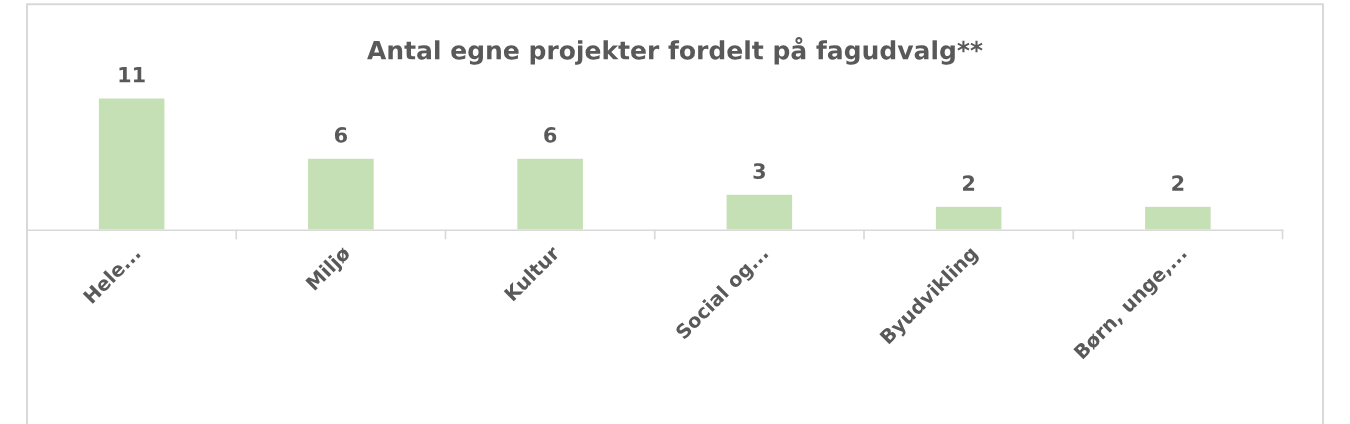 The width and height of the screenshot is (1350, 424). I want to click on chart-title: Antal egne projekter fordelt på fagudvalg**, so click(675, 51).